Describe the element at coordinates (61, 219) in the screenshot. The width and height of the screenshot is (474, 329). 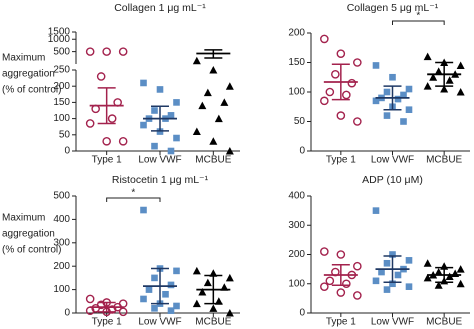
I see `y-tick-label: 400` at that location.